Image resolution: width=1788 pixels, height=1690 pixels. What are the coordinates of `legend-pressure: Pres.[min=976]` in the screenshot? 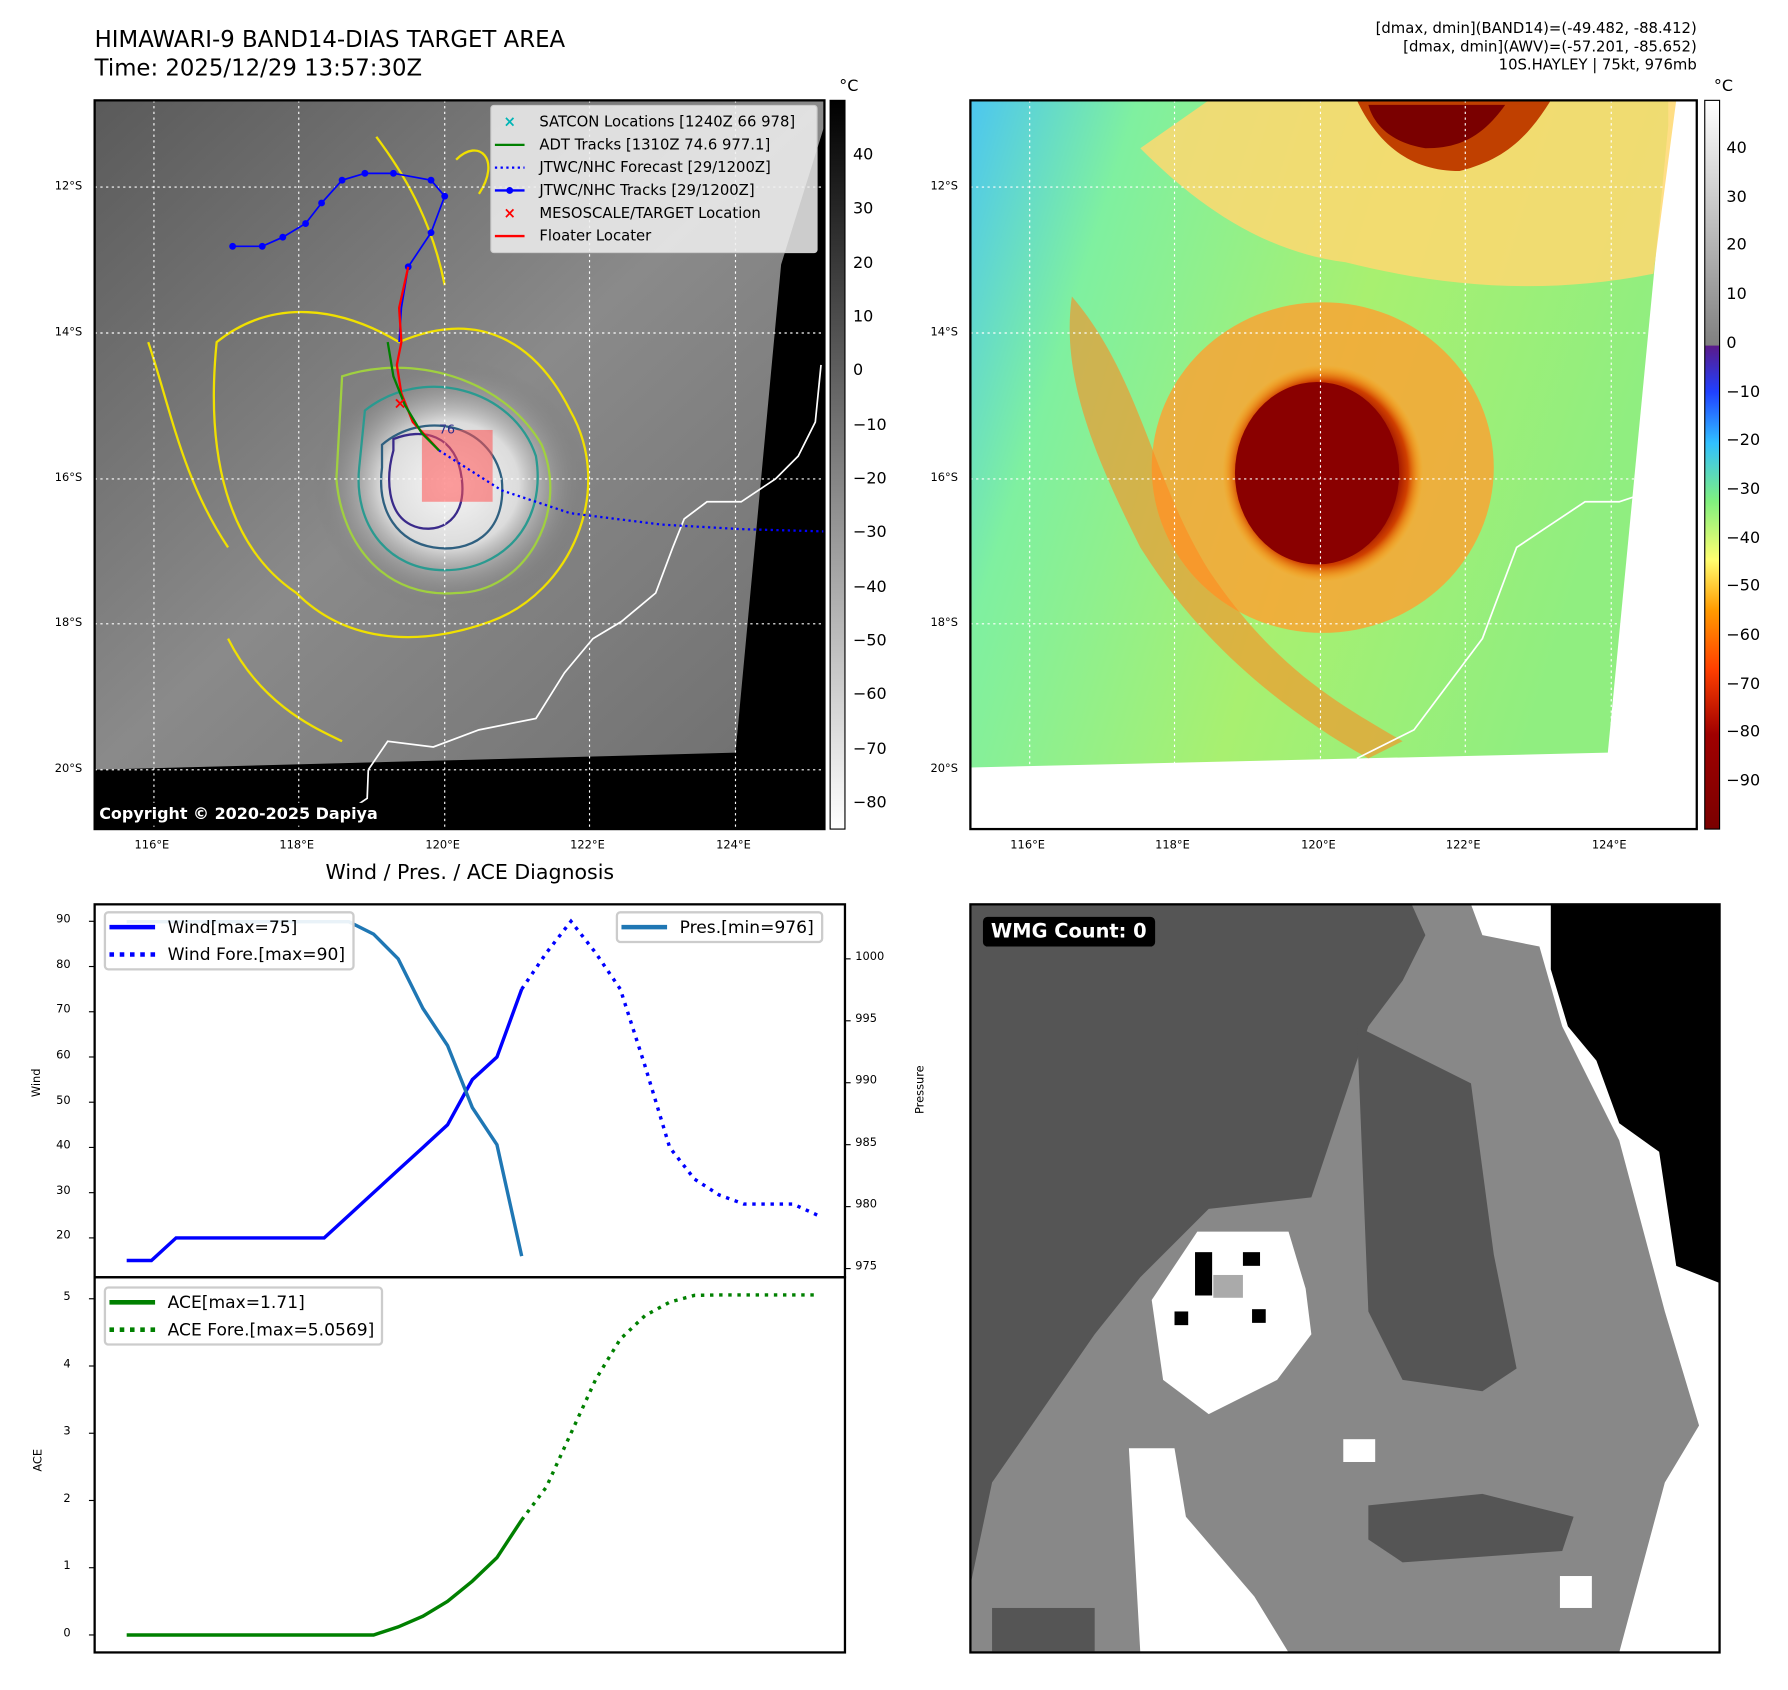 It's located at (746, 927).